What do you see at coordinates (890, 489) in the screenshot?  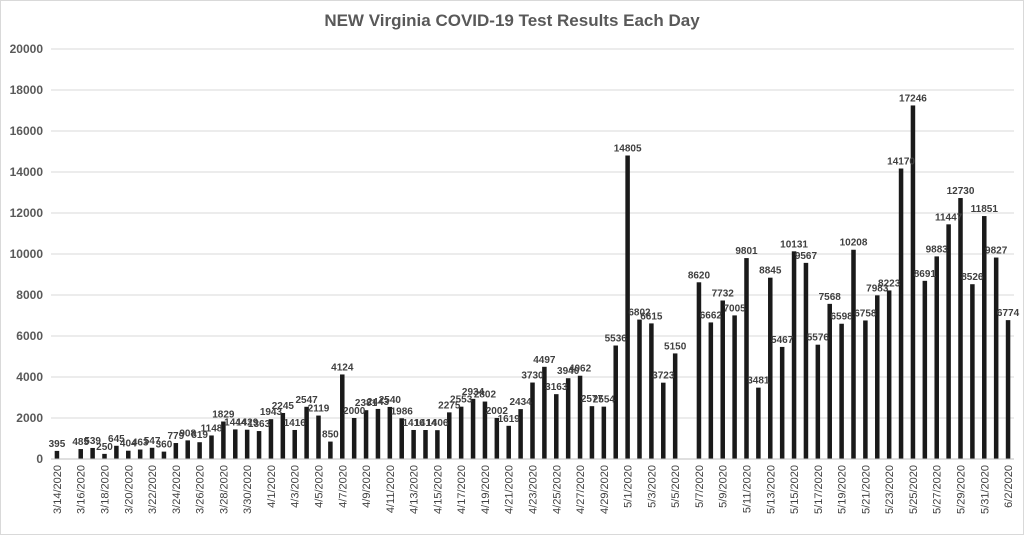 I see `x-tick-label: 5/23/2020` at bounding box center [890, 489].